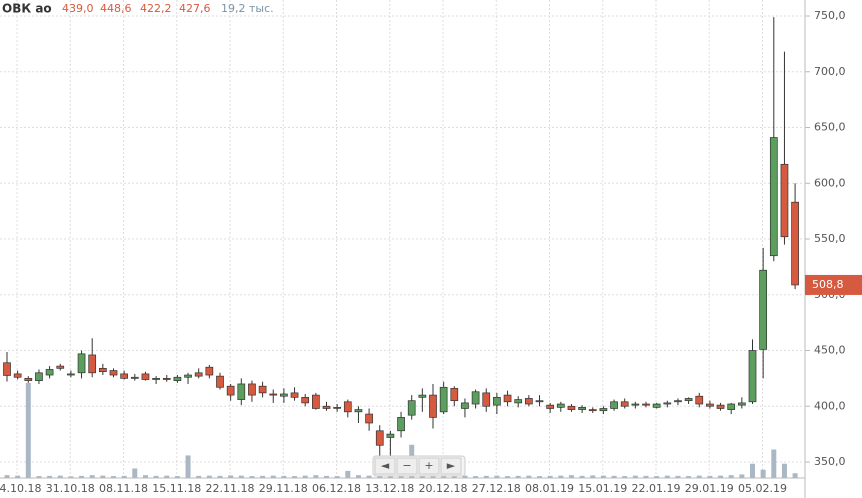  What do you see at coordinates (830, 15) in the screenshot?
I see `y-tick-label: 750,0` at bounding box center [830, 15].